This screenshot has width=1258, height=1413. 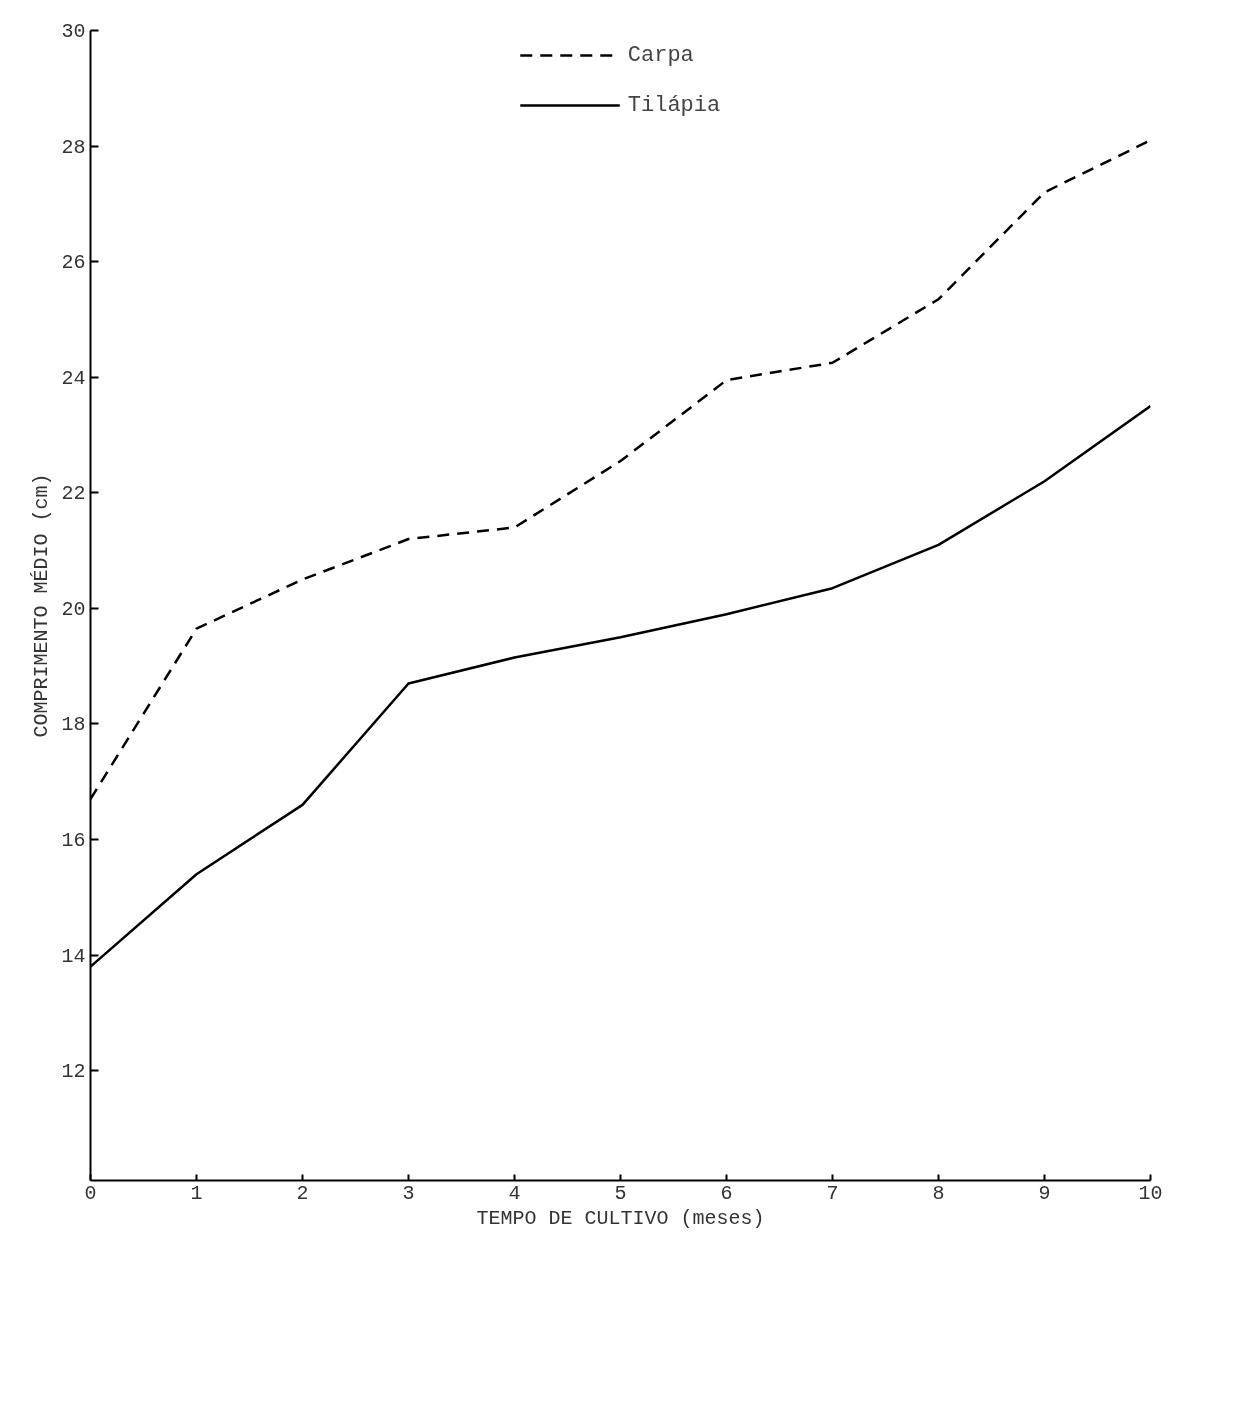 I want to click on x-tick-label: 0, so click(x=90, y=1193).